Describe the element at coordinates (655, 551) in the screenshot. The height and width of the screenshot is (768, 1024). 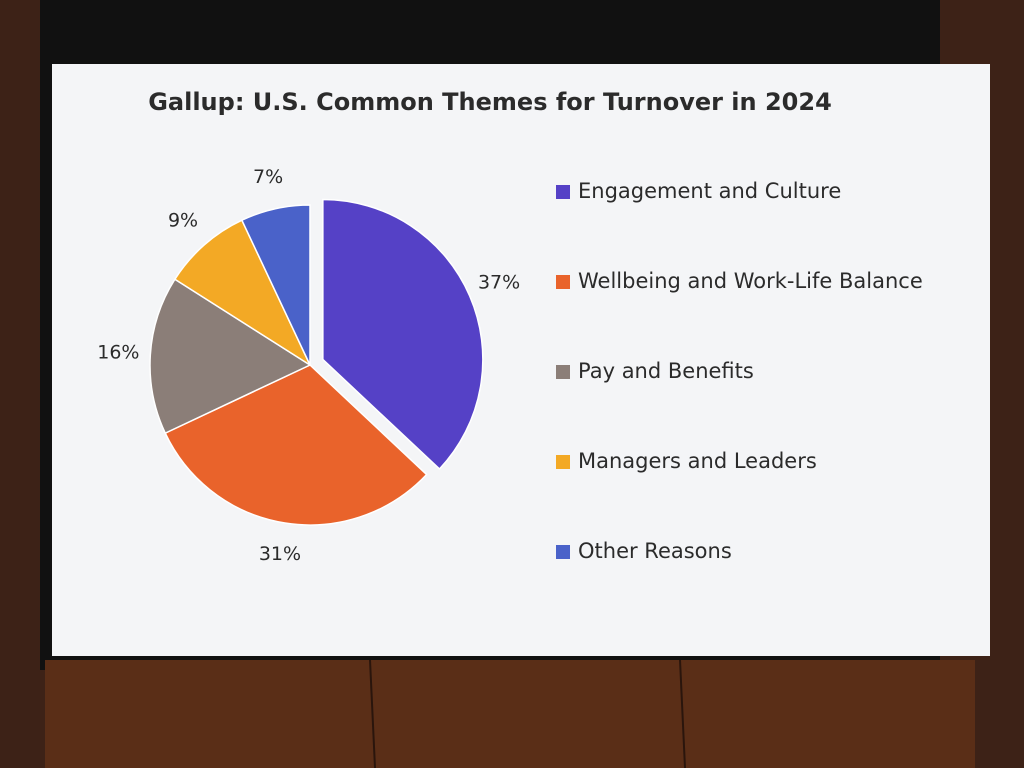
I see `legend-label: Other Reasons` at that location.